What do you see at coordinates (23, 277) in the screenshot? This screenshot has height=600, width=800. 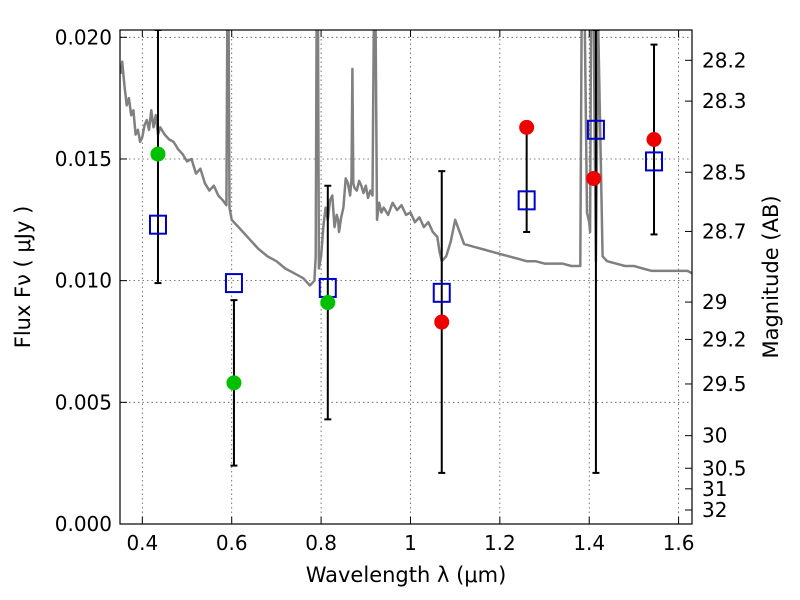 I see `y-axis-label: Flux Fν ( μJy )` at bounding box center [23, 277].